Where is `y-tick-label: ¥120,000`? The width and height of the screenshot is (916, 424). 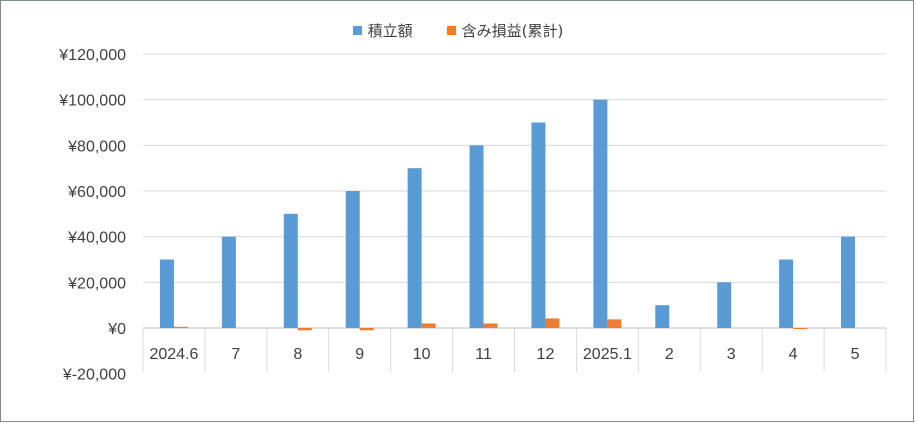 y-tick-label: ¥120,000 is located at coordinates (92, 55).